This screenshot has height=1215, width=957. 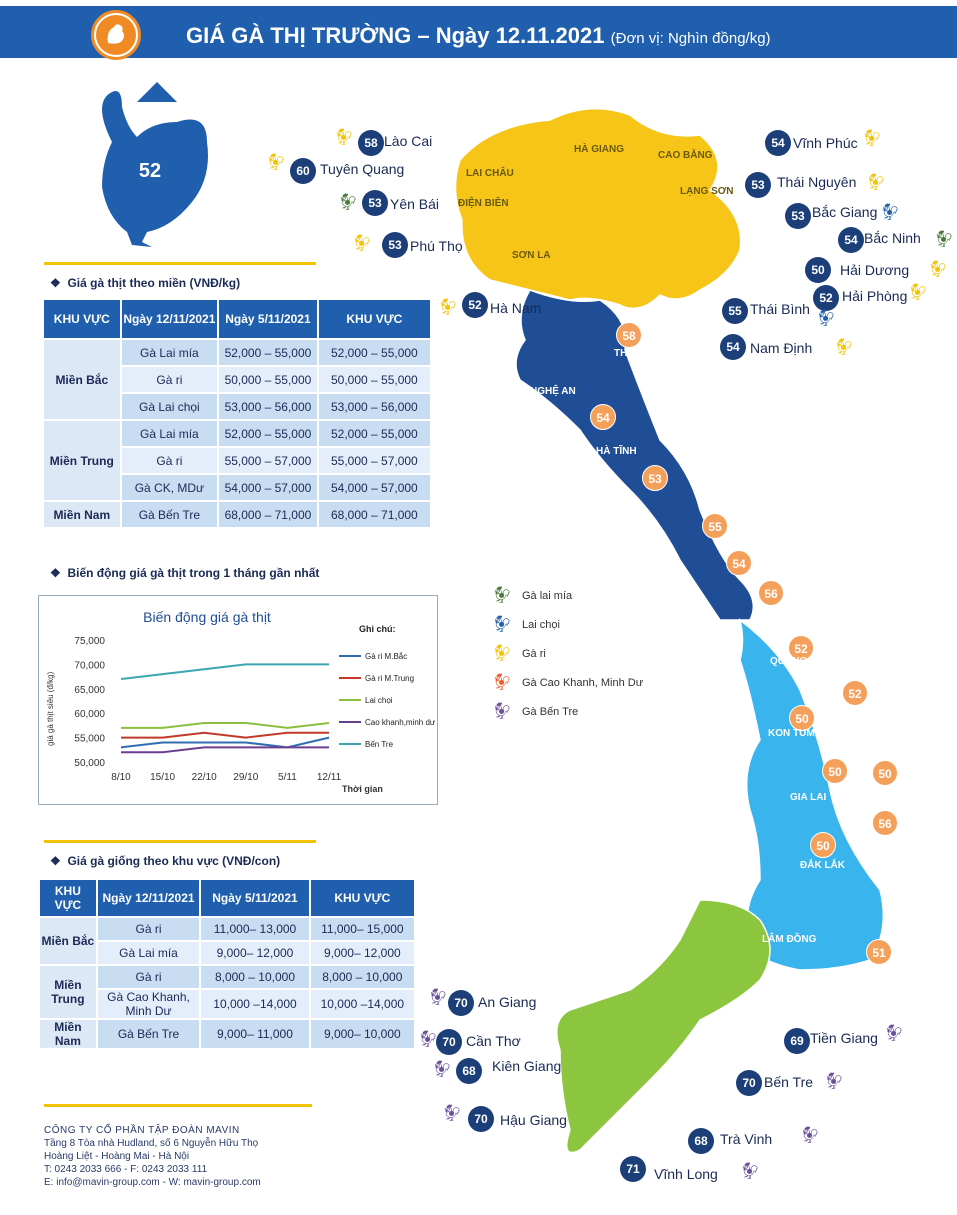 I want to click on central-price-badge: 52, so click(x=801, y=648).